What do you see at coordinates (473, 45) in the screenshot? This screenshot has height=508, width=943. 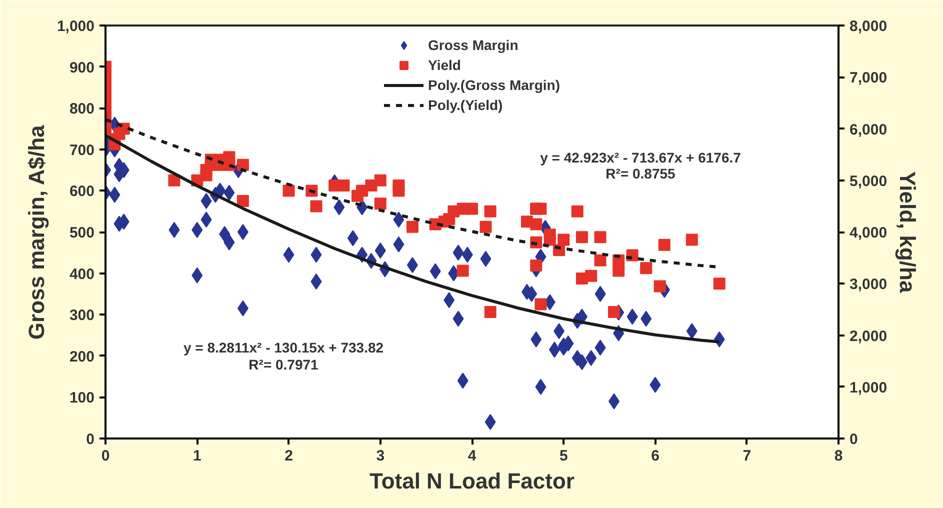 I see `legend-label: Gross Margin` at bounding box center [473, 45].